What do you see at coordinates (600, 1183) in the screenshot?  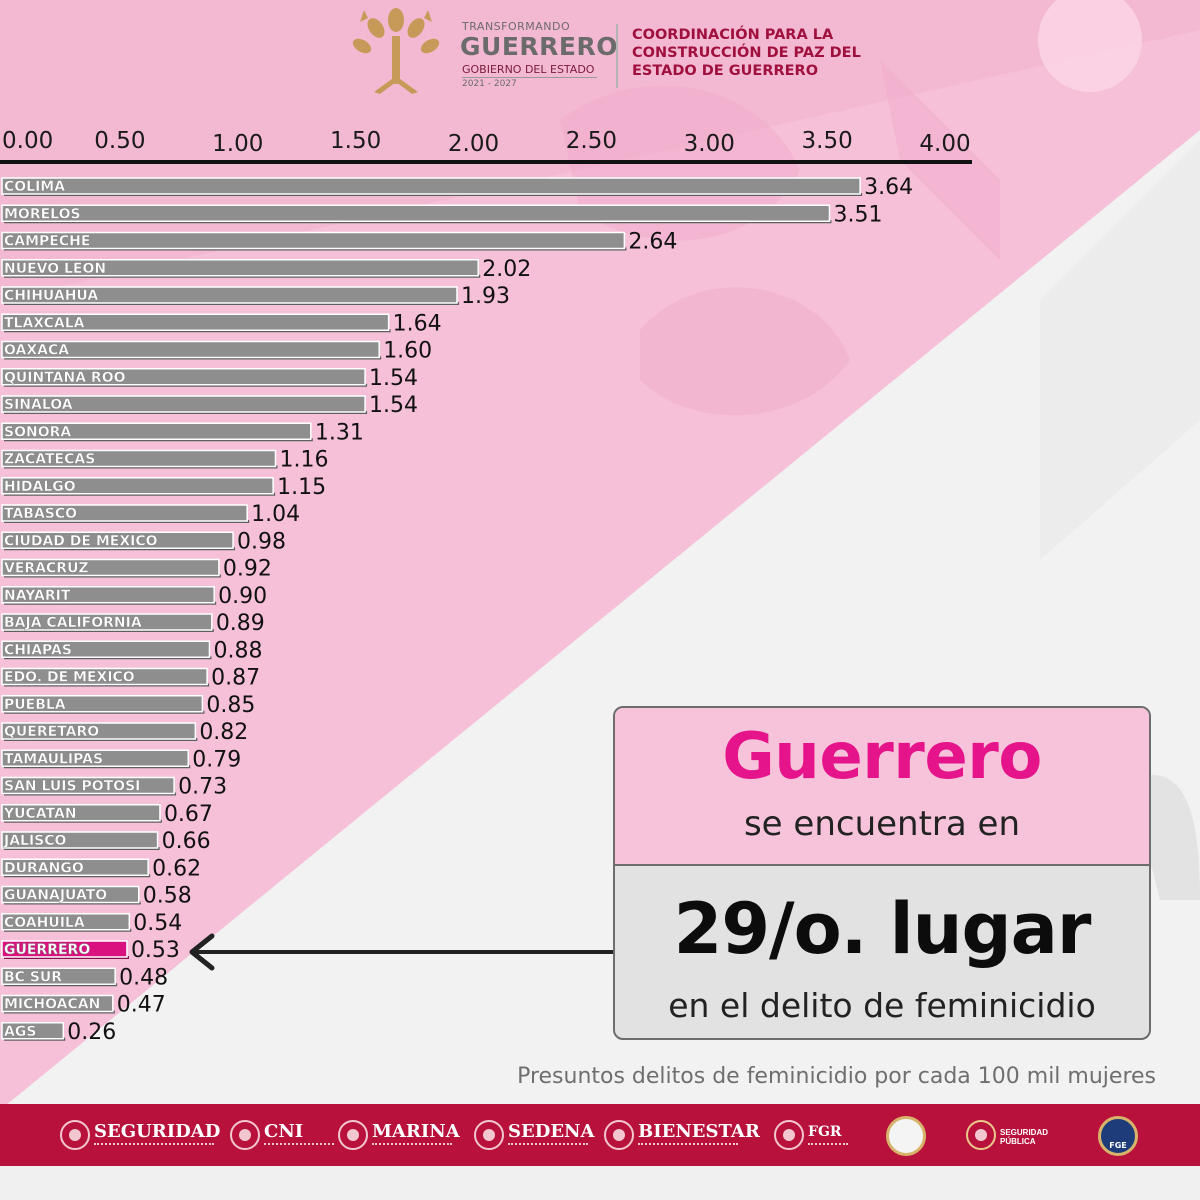 I see `footer-bottom-strip` at bounding box center [600, 1183].